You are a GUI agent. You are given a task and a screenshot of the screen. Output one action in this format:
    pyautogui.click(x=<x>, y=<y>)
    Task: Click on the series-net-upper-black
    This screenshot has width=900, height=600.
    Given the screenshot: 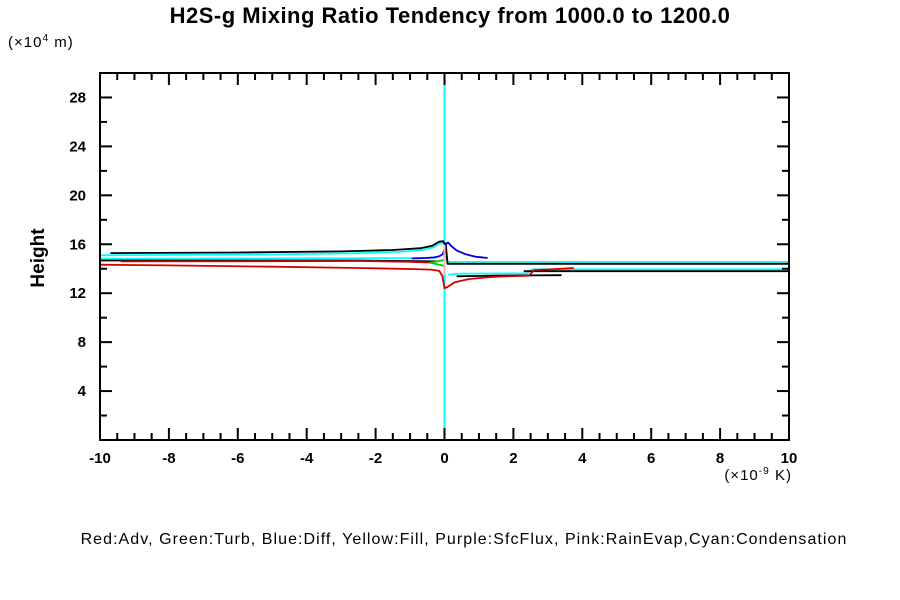 What is the action you would take?
    pyautogui.click(x=449, y=252)
    